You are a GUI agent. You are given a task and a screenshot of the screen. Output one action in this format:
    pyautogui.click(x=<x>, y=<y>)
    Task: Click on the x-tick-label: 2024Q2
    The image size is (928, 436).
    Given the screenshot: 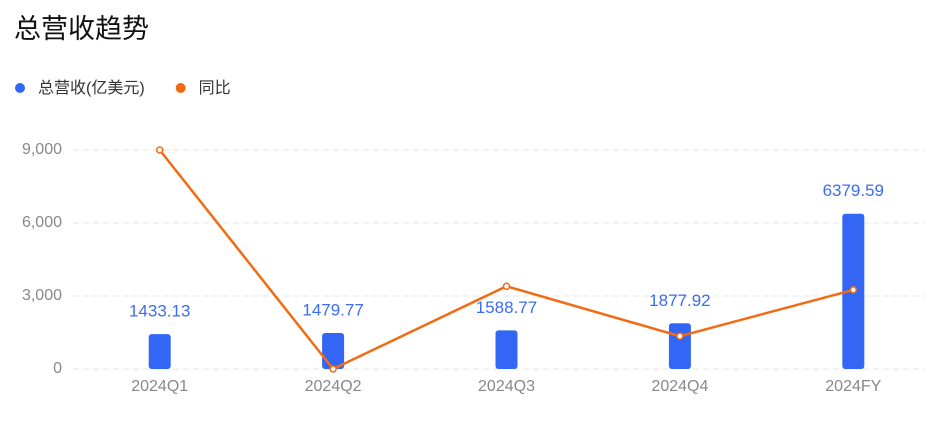 What is the action you would take?
    pyautogui.click(x=333, y=386)
    